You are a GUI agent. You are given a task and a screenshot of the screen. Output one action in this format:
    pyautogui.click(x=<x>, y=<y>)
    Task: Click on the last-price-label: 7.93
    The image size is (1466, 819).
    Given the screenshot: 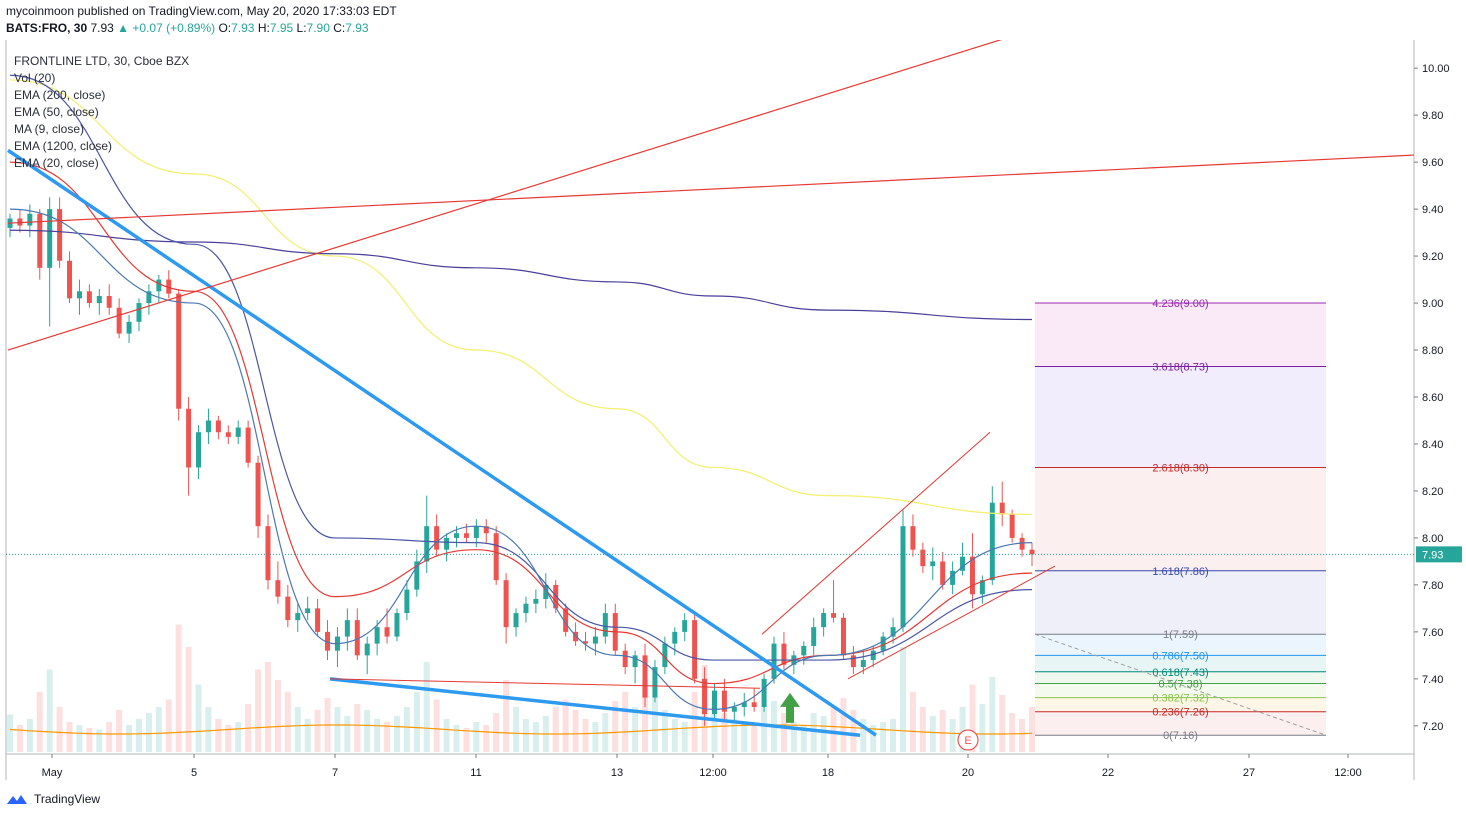 What is the action you would take?
    pyautogui.click(x=1432, y=555)
    